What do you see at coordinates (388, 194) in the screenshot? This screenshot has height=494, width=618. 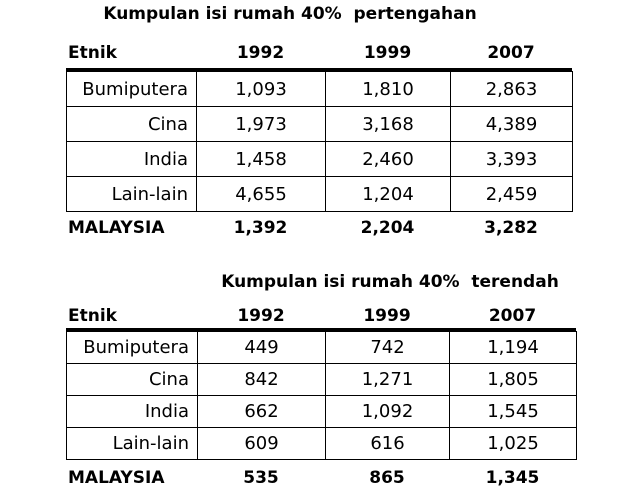 I see `table-cell: 1,204` at bounding box center [388, 194].